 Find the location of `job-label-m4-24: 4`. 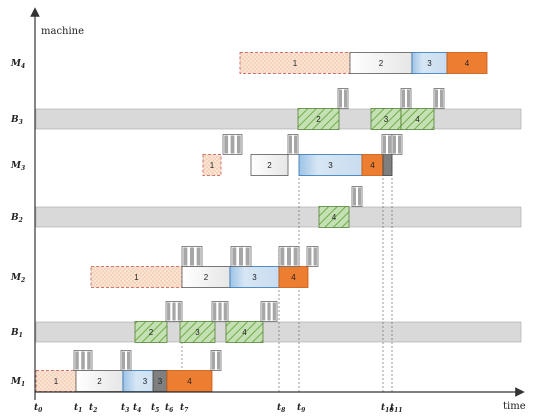

job-label-m4-24: 4 is located at coordinates (467, 63).